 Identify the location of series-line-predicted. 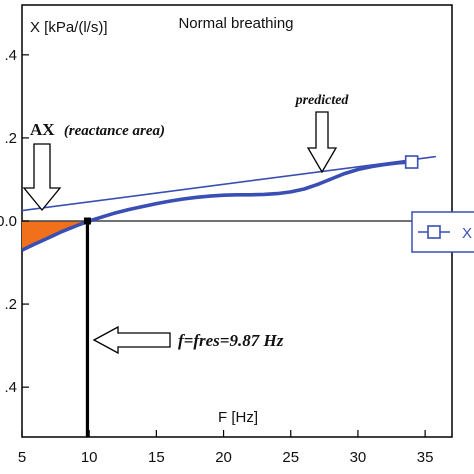
(229, 183).